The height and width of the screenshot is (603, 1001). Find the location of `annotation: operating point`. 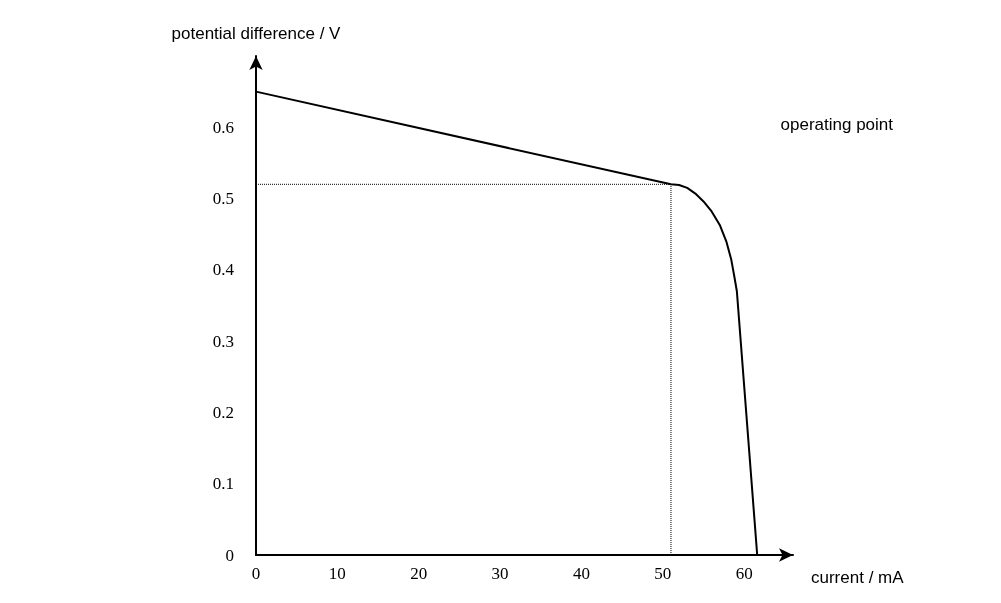

annotation: operating point is located at coordinates (837, 124).